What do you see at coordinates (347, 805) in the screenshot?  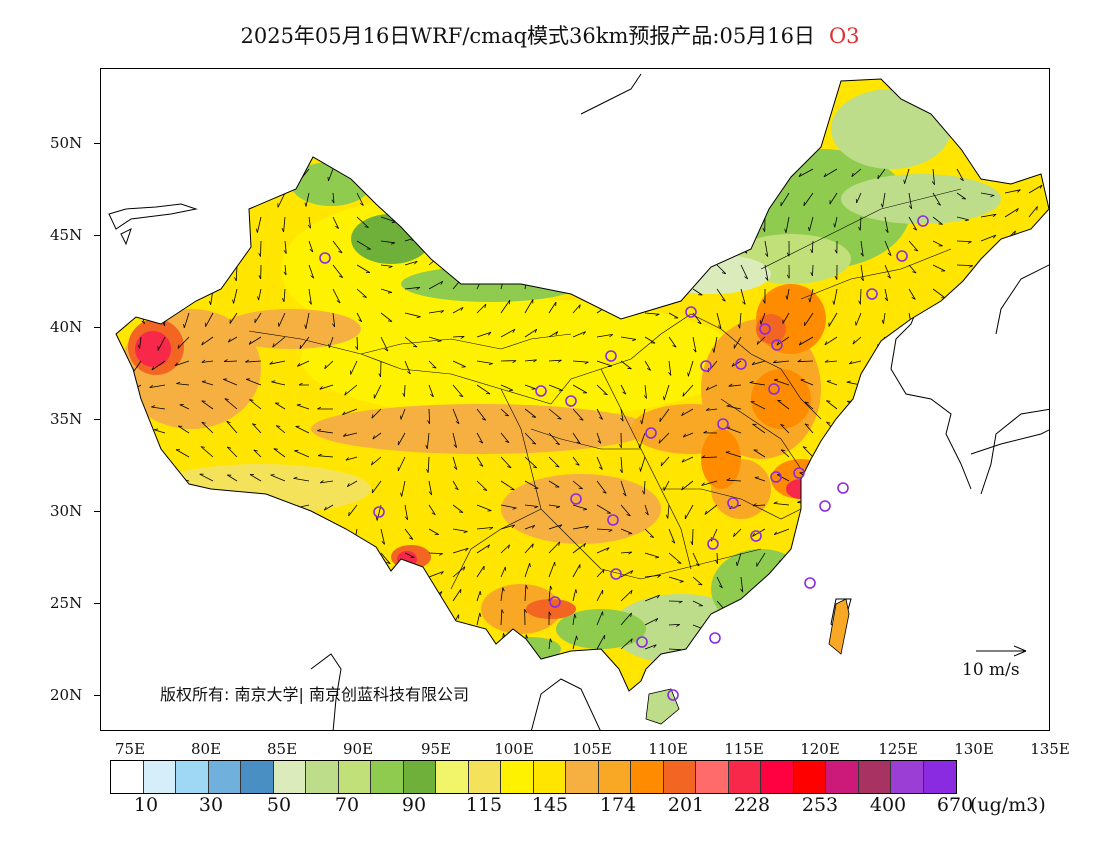 I see `legend-label: 70` at bounding box center [347, 805].